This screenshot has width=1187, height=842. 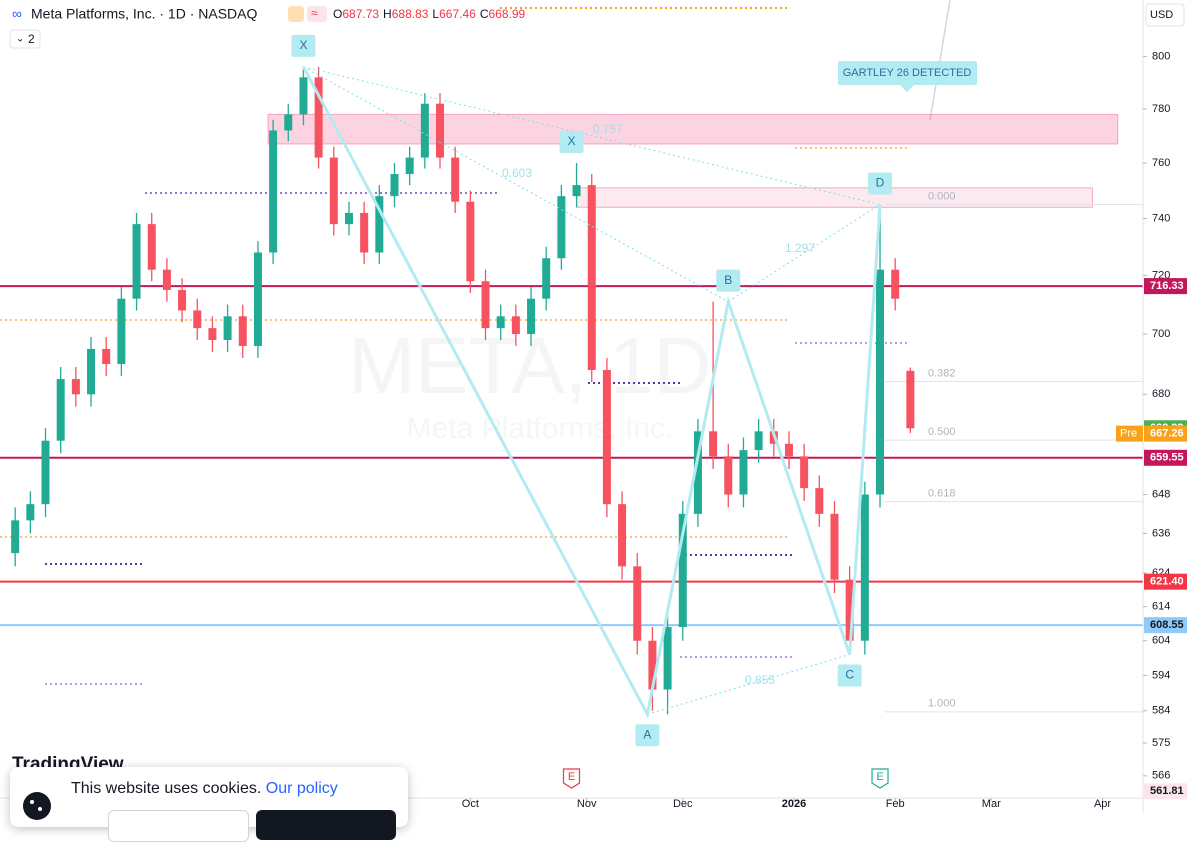 What do you see at coordinates (1161, 109) in the screenshot?
I see `y-tick-label: 780` at bounding box center [1161, 109].